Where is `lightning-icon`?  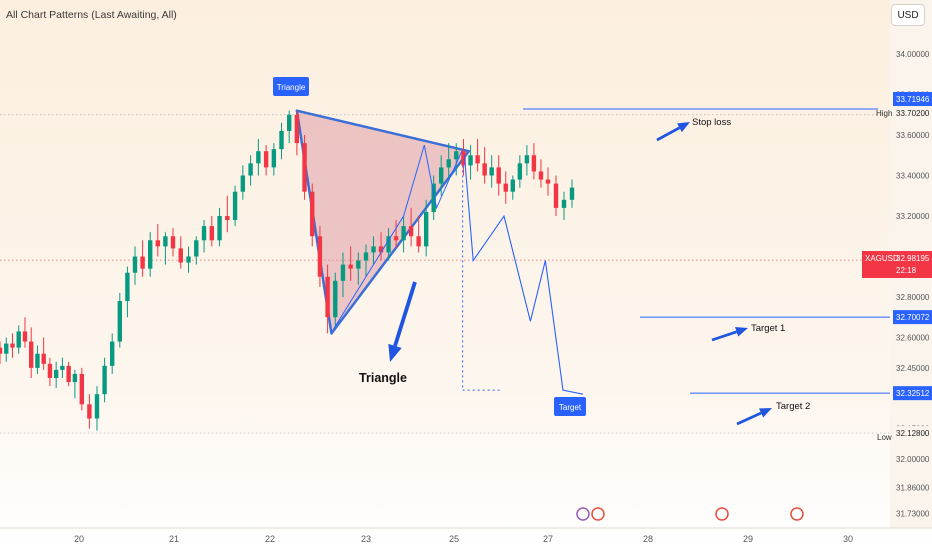 lightning-icon is located at coordinates (583, 514).